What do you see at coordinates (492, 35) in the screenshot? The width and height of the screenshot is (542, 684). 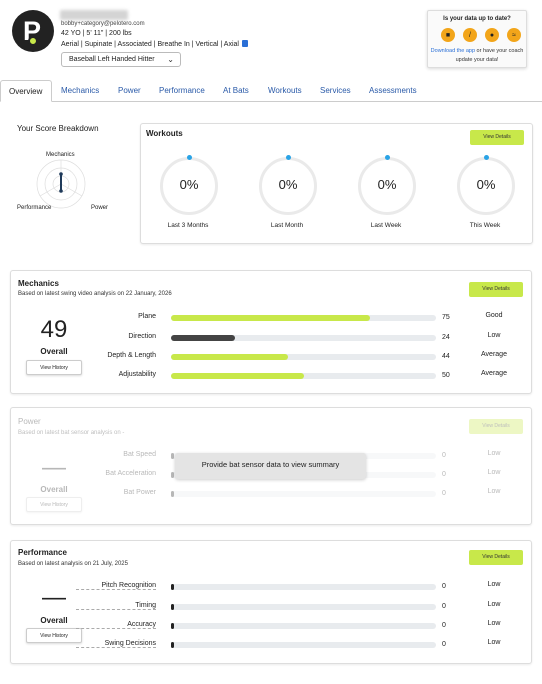 I see `sensor-icon: ●` at bounding box center [492, 35].